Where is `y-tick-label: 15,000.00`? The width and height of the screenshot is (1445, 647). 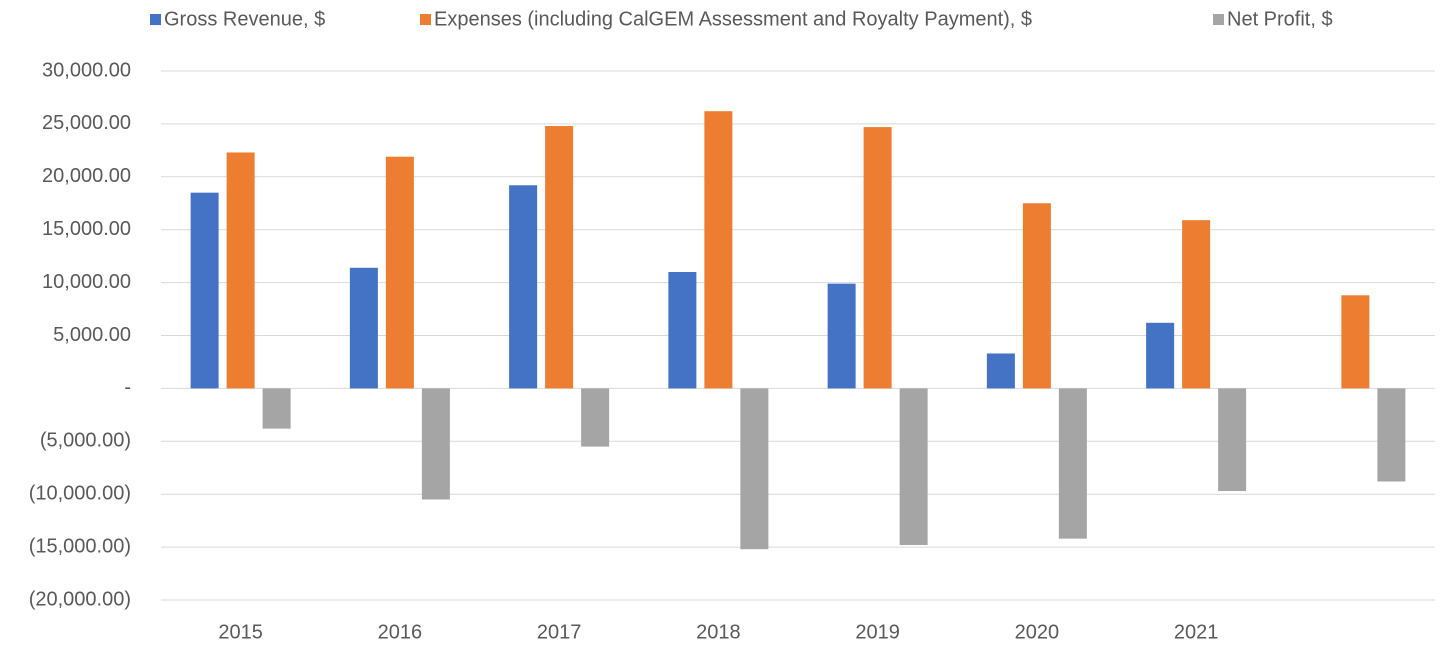 y-tick-label: 15,000.00 is located at coordinates (86, 229).